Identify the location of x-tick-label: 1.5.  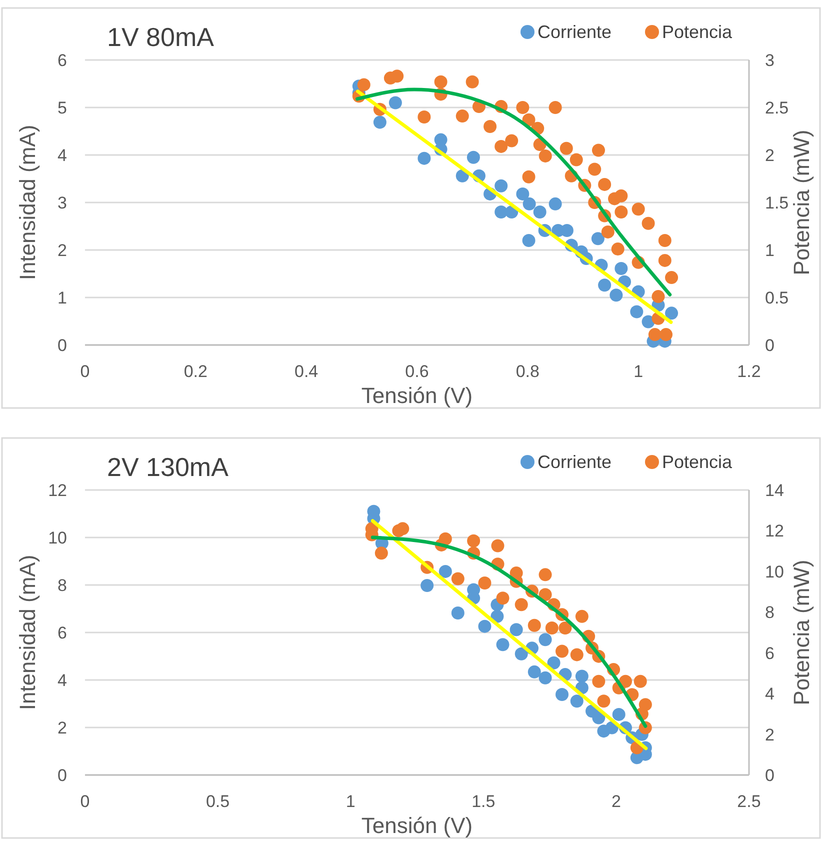
(484, 801).